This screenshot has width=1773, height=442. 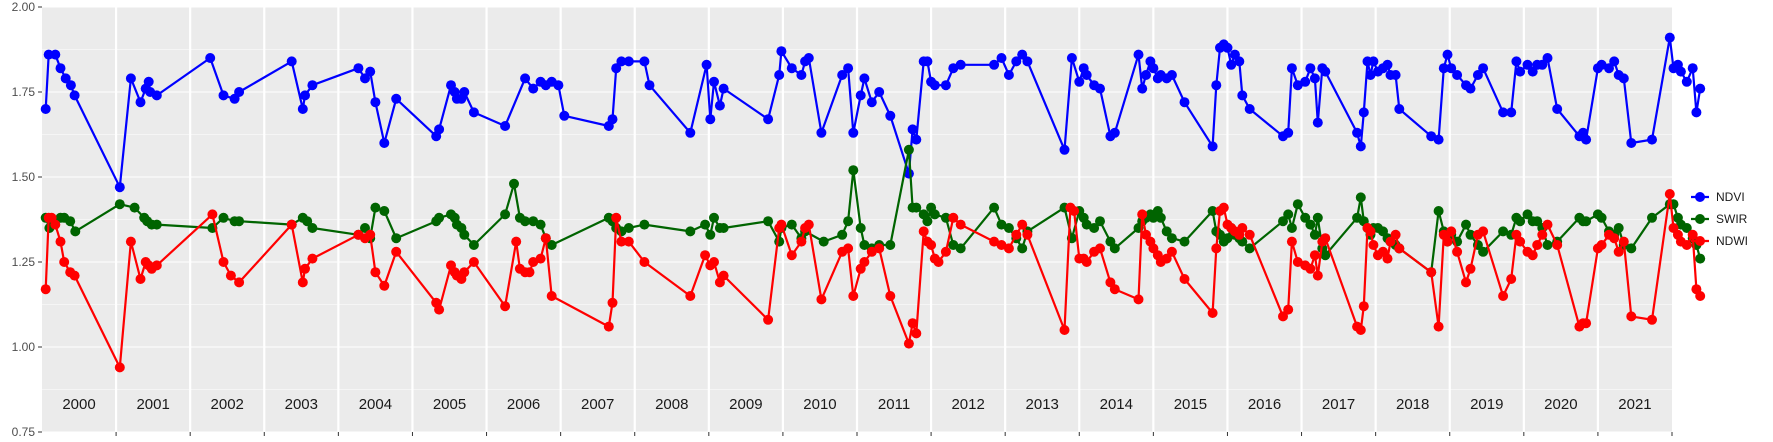 What do you see at coordinates (1730, 197) in the screenshot?
I see `legend-label: NDVI` at bounding box center [1730, 197].